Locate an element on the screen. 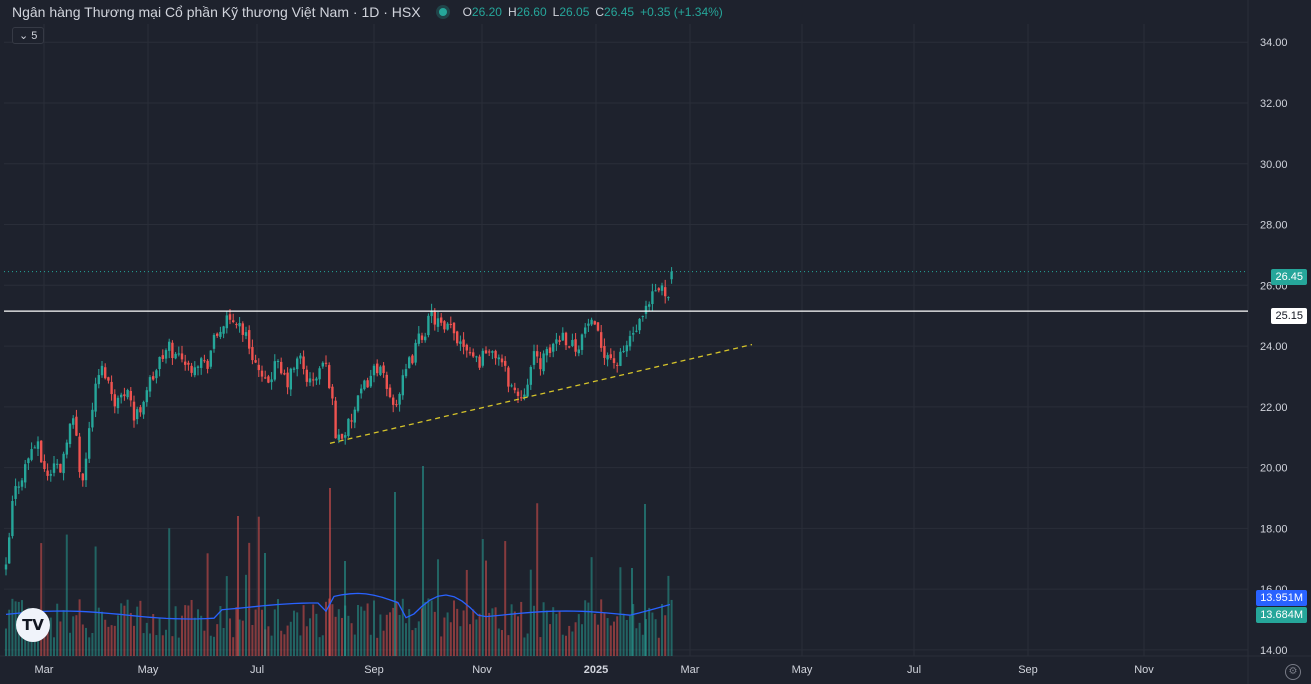 Image resolution: width=1311 pixels, height=684 pixels. gear-icon: ⚙ is located at coordinates (1293, 672).